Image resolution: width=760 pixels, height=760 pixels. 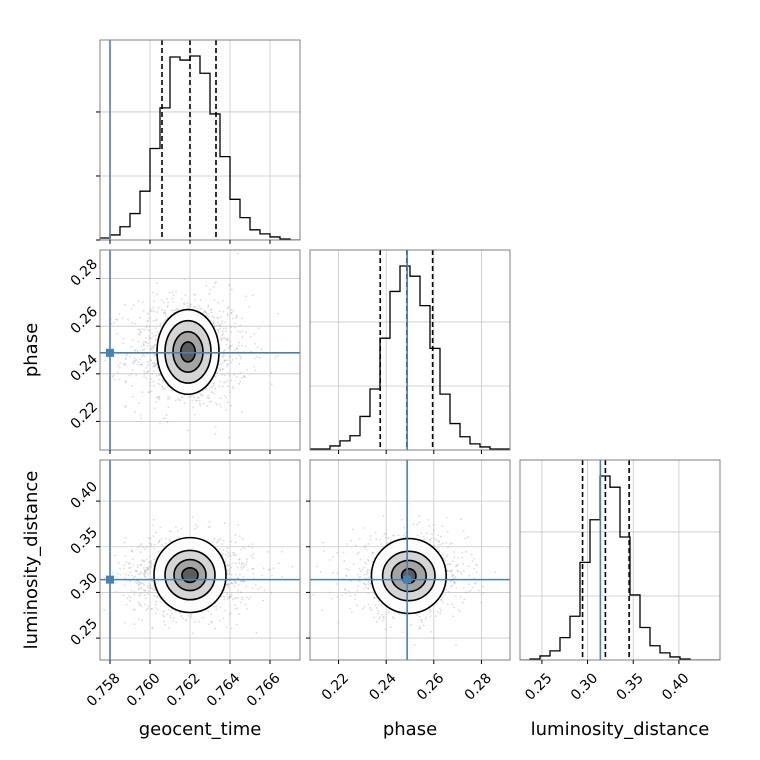 What do you see at coordinates (620, 561) in the screenshot?
I see `panel-luminosity_distance-vs-luminosity_distance` at bounding box center [620, 561].